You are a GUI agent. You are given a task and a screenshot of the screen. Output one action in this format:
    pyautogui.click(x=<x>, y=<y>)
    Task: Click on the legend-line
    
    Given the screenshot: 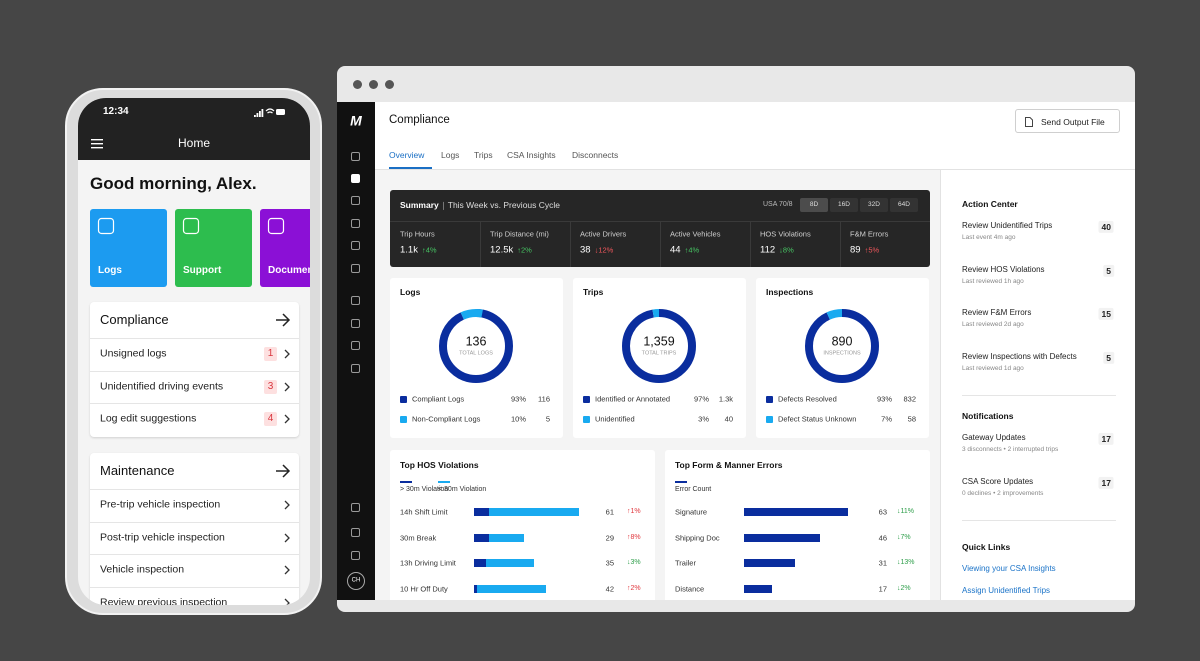 What is the action you would take?
    pyautogui.click(x=444, y=482)
    